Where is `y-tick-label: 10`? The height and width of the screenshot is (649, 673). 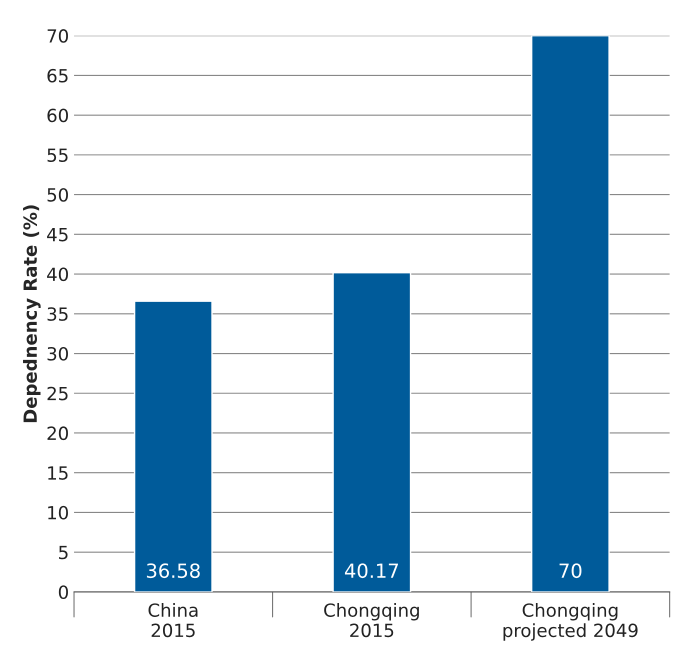
y-tick-label: 10 is located at coordinates (58, 513).